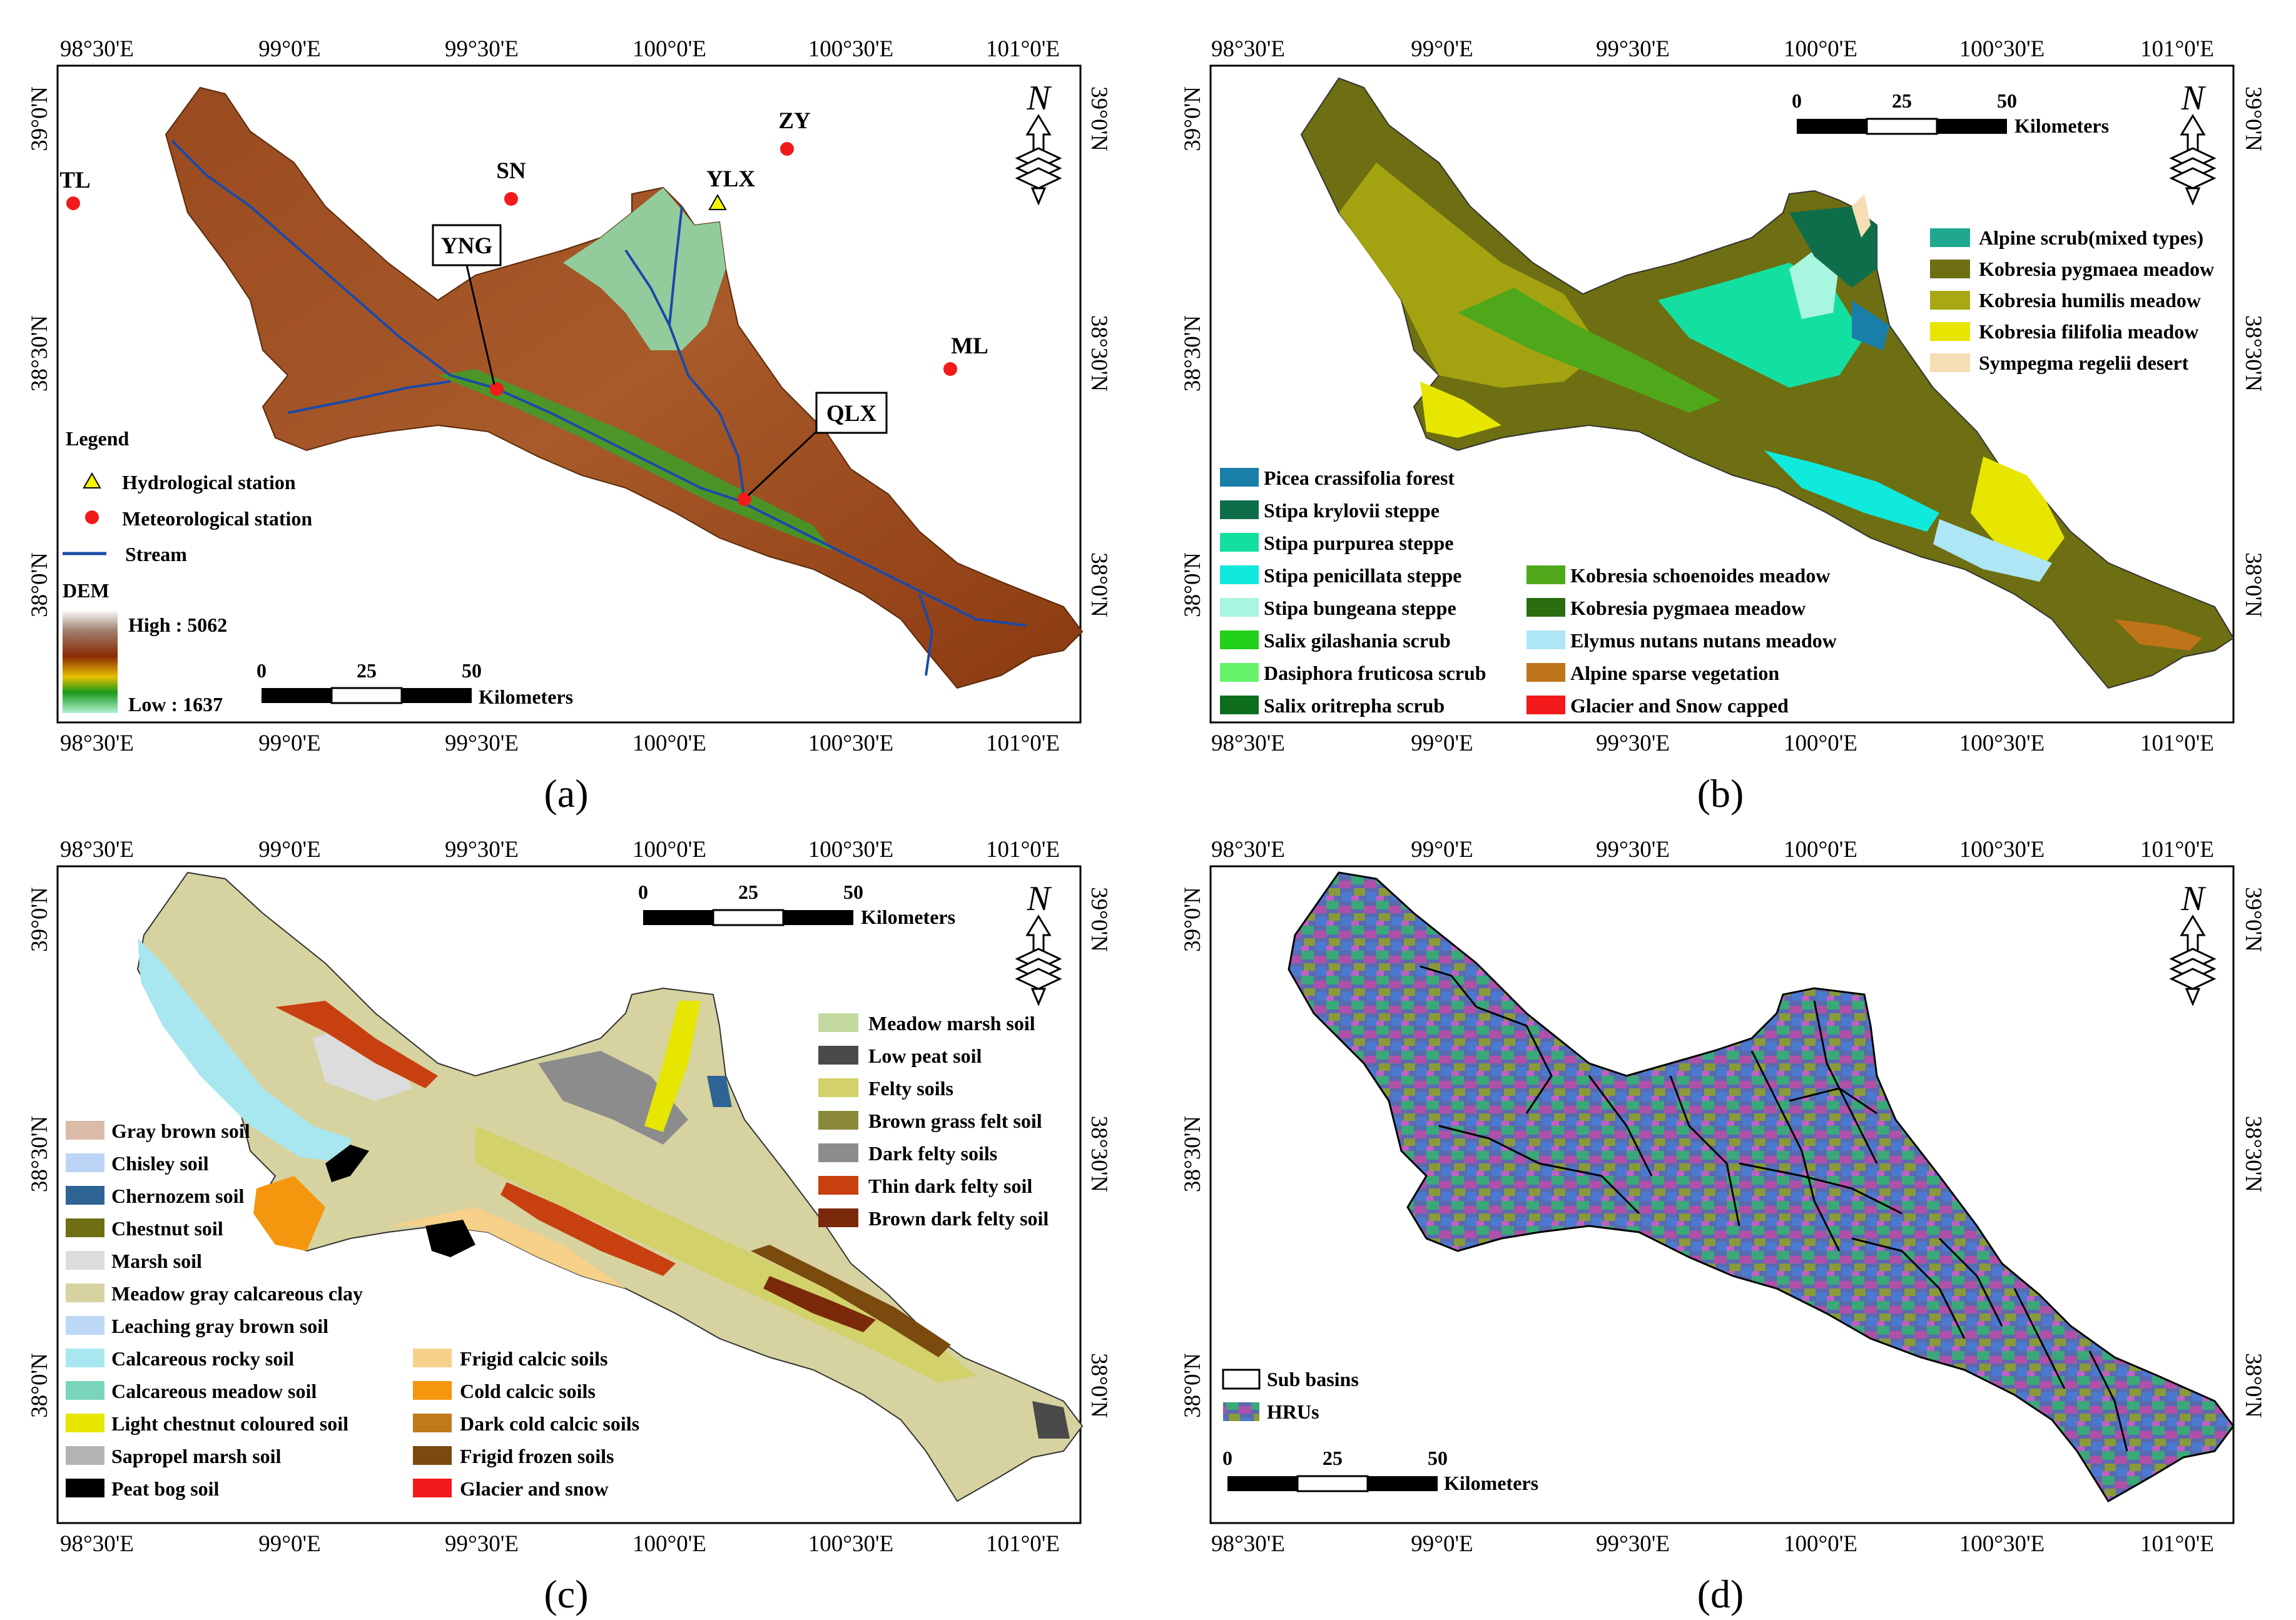 The image size is (2296, 1620). What do you see at coordinates (1704, 640) in the screenshot?
I see `legend-label: Elymus nutans nutans meadow` at bounding box center [1704, 640].